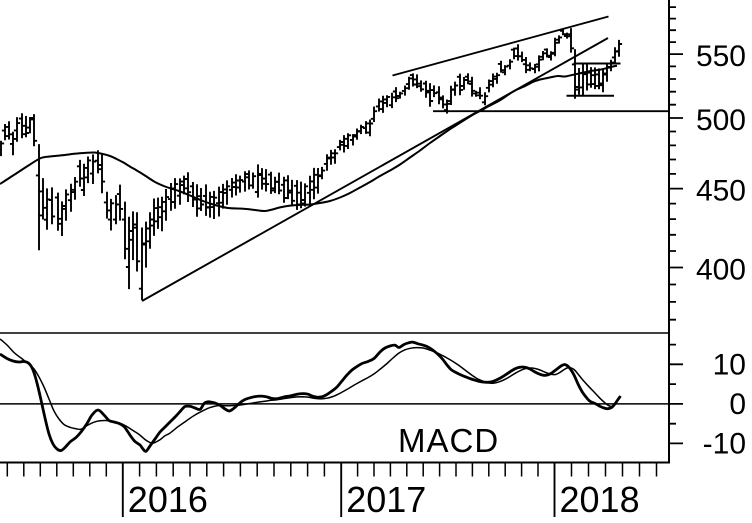  I want to click on svg-text: 0, so click(737, 404).